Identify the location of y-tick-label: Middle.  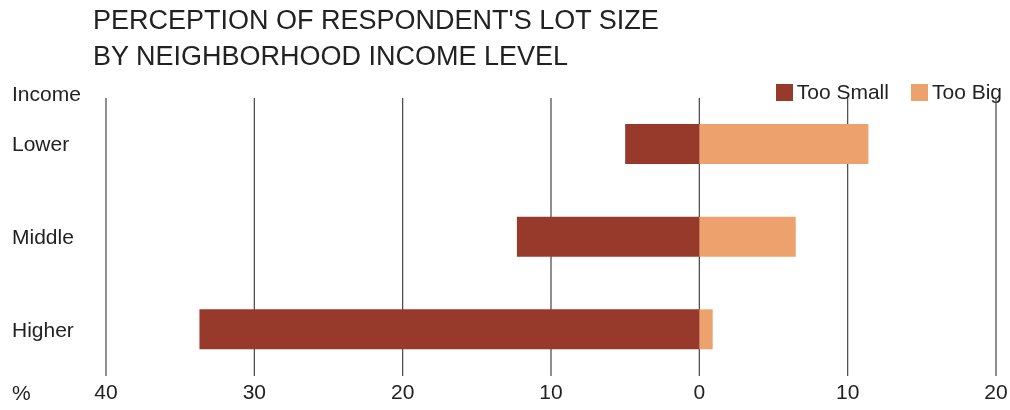
(43, 236).